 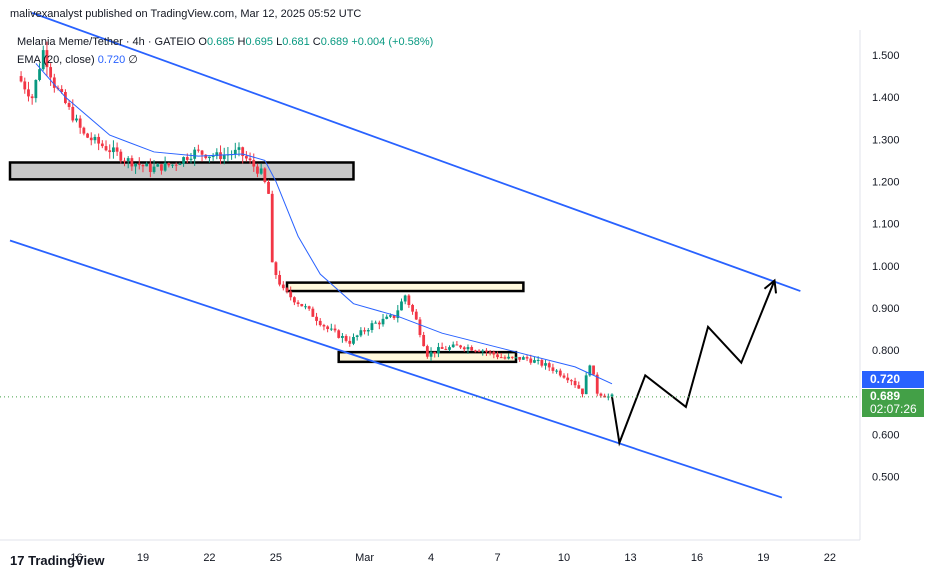 What do you see at coordinates (364, 558) in the screenshot?
I see `x-tick-label: Mar` at bounding box center [364, 558].